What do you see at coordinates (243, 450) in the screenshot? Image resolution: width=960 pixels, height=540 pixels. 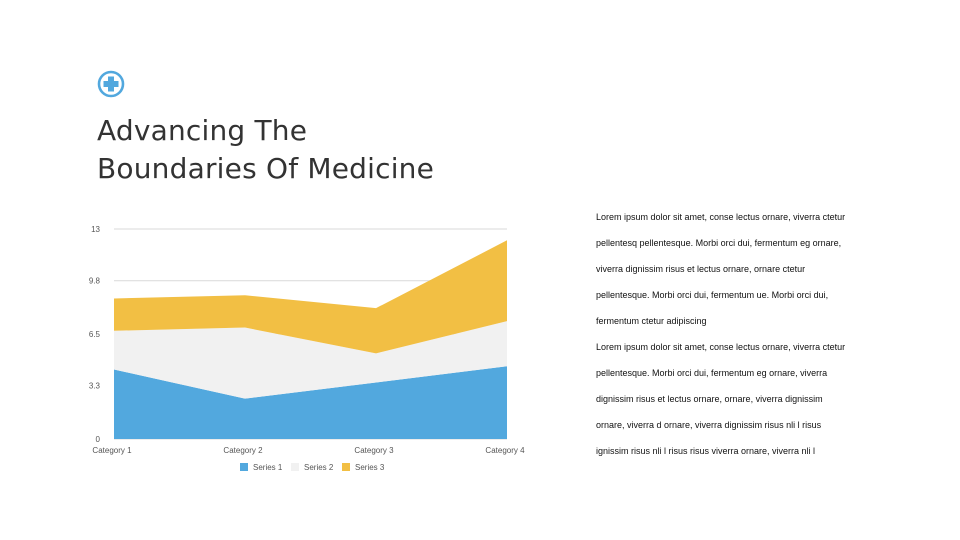 I see `x-category-label: Category 2` at bounding box center [243, 450].